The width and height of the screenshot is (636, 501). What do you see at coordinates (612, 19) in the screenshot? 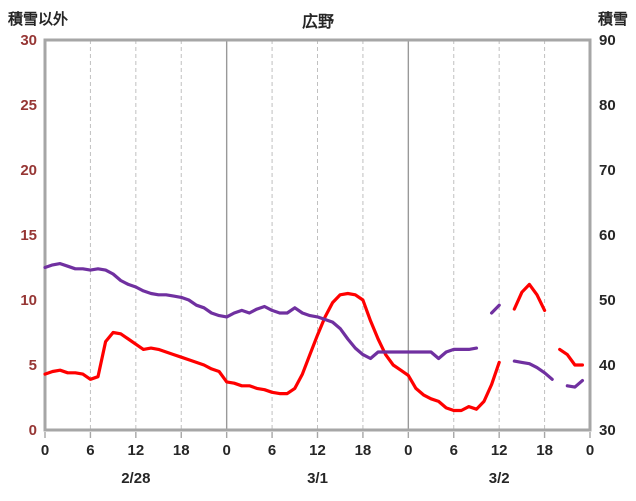
I see `right-axis-title: 積雪` at bounding box center [612, 19].